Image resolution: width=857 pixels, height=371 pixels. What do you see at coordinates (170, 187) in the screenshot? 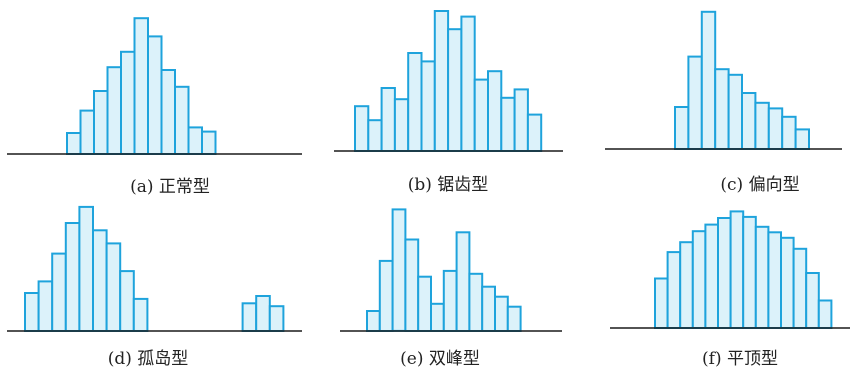
I see `caption-normal: (a) 正常型` at bounding box center [170, 187].